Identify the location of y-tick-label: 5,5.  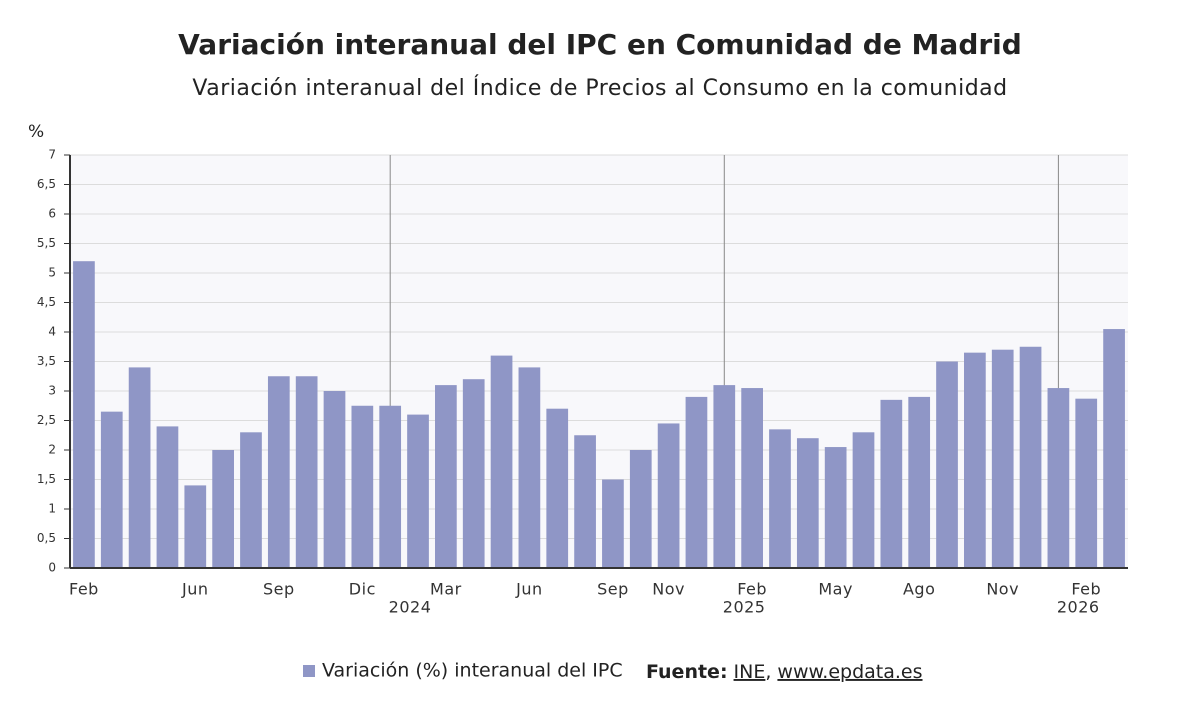
(46, 243).